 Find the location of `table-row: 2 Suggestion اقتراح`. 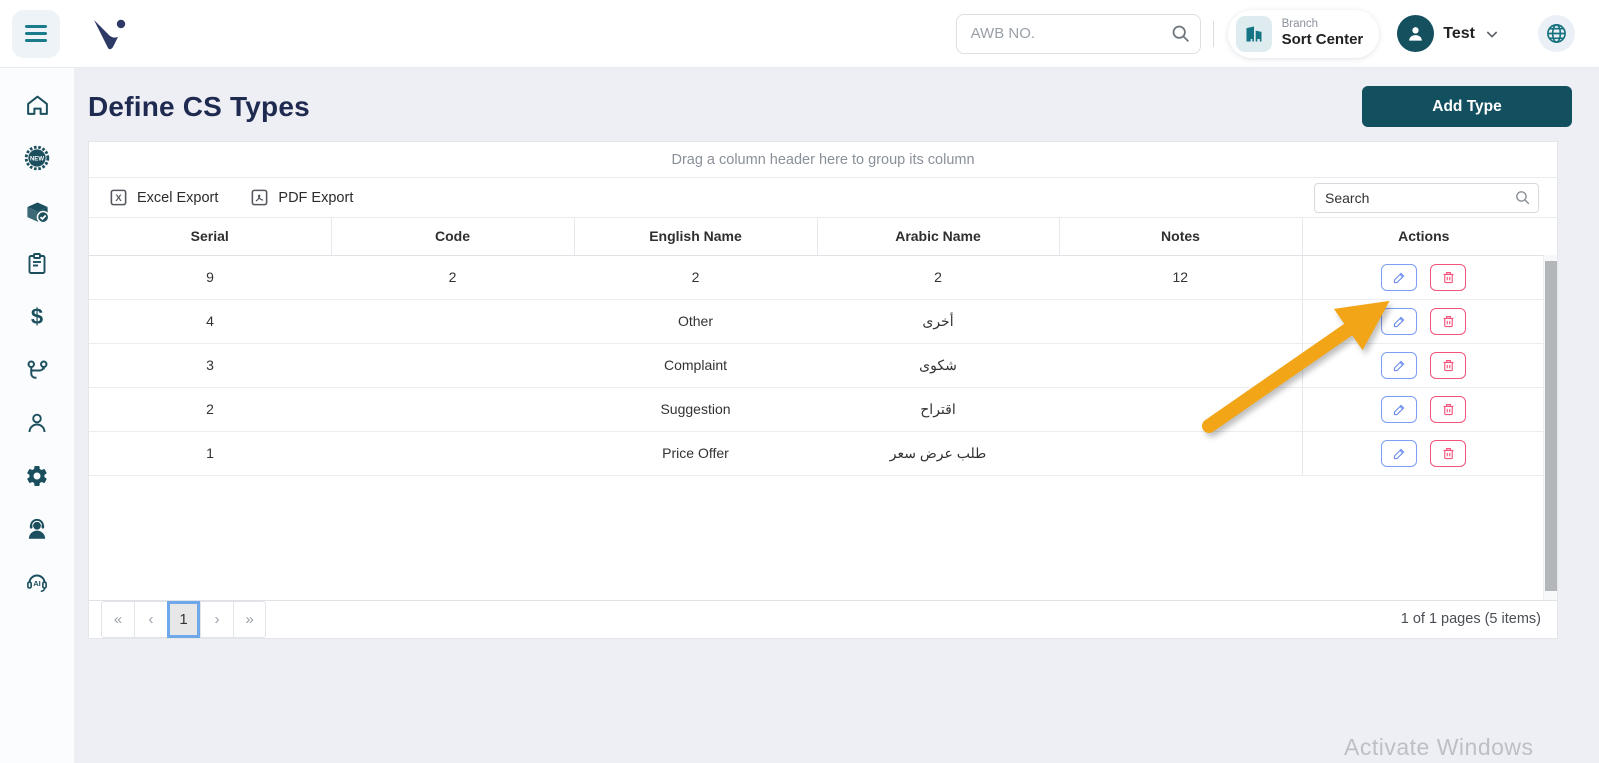

table-row: 2 Suggestion اقتراح is located at coordinates (817, 409).